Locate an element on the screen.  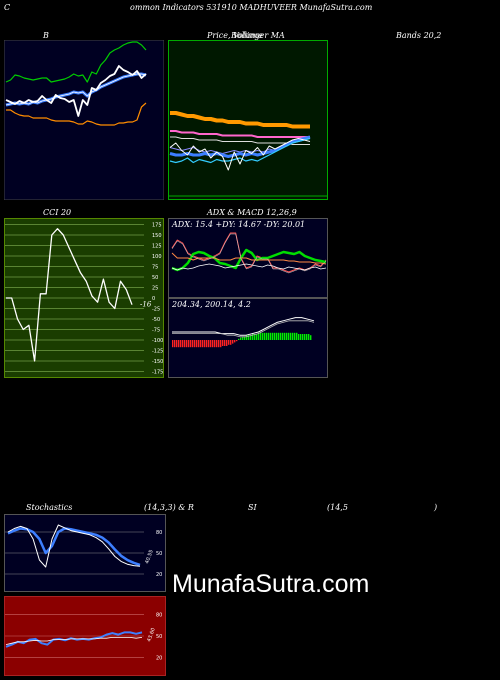
price-ma-cyan is located at coordinates (240, 150).